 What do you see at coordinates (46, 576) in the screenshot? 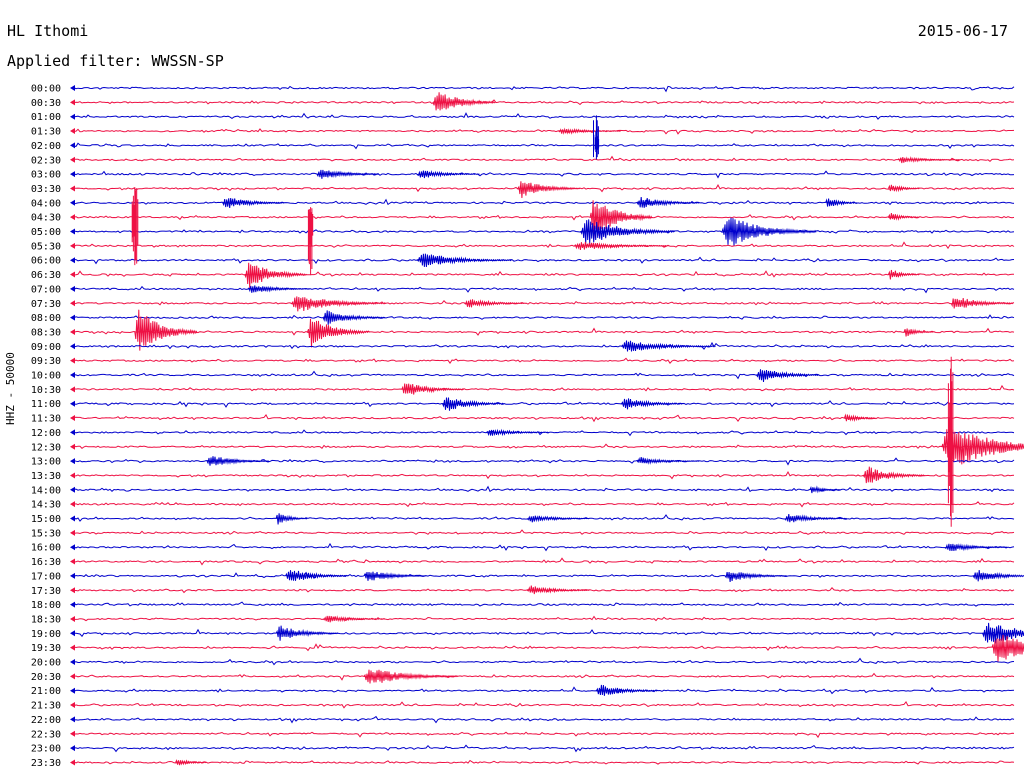
I see `tick-label-1700: 17:00` at bounding box center [46, 576].